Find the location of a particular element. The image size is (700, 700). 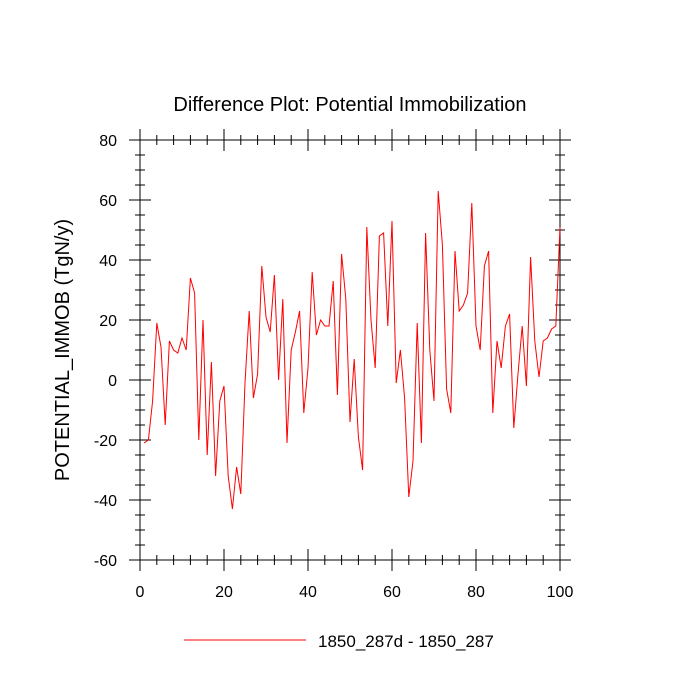

x-tick-label: 60 is located at coordinates (392, 592).